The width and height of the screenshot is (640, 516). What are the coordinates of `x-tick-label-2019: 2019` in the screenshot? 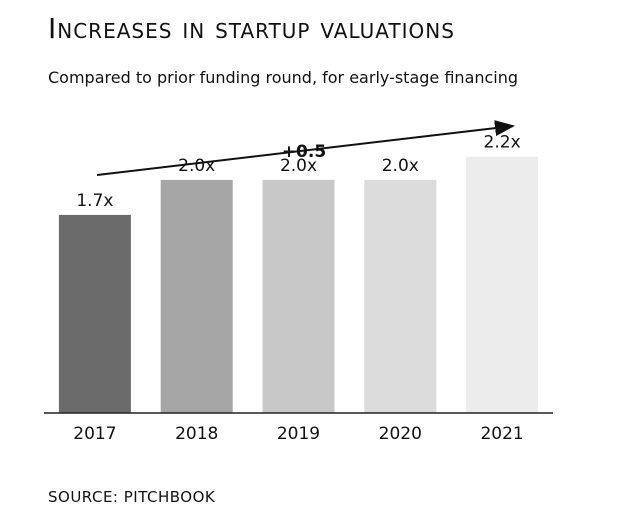 It's located at (298, 434).